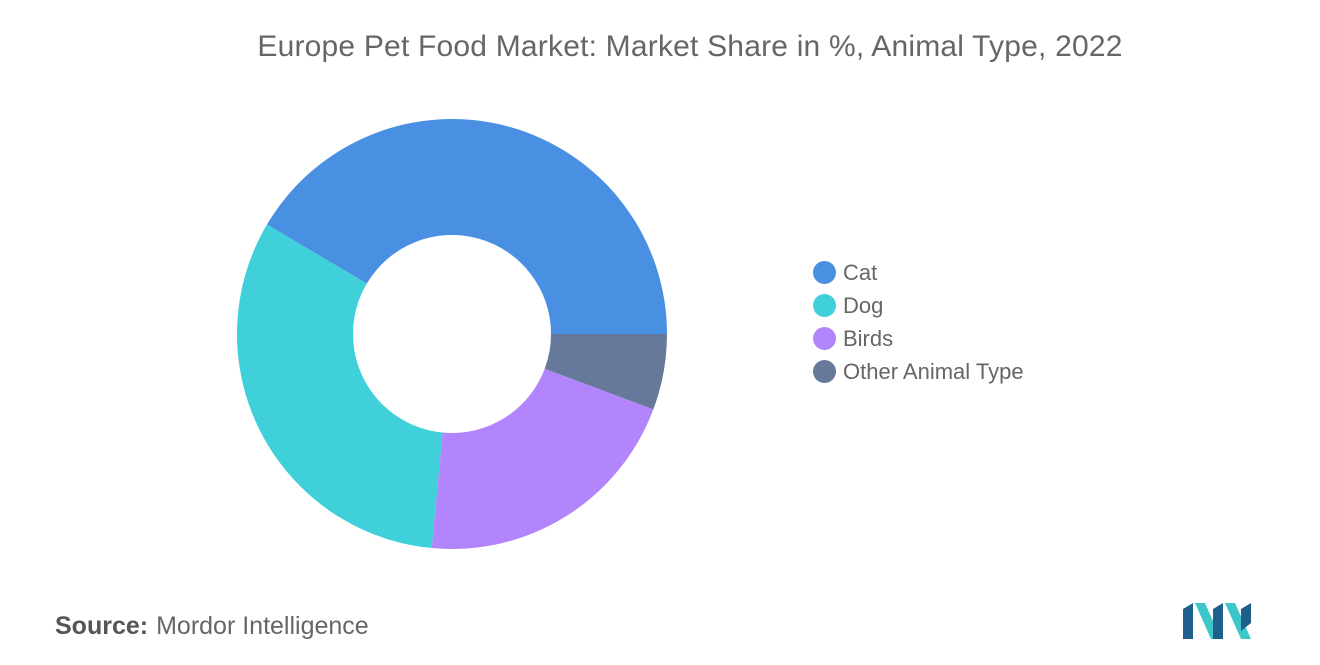 Image resolution: width=1320 pixels, height=665 pixels. What do you see at coordinates (466, 226) in the screenshot?
I see `donut-slice-cat` at bounding box center [466, 226].